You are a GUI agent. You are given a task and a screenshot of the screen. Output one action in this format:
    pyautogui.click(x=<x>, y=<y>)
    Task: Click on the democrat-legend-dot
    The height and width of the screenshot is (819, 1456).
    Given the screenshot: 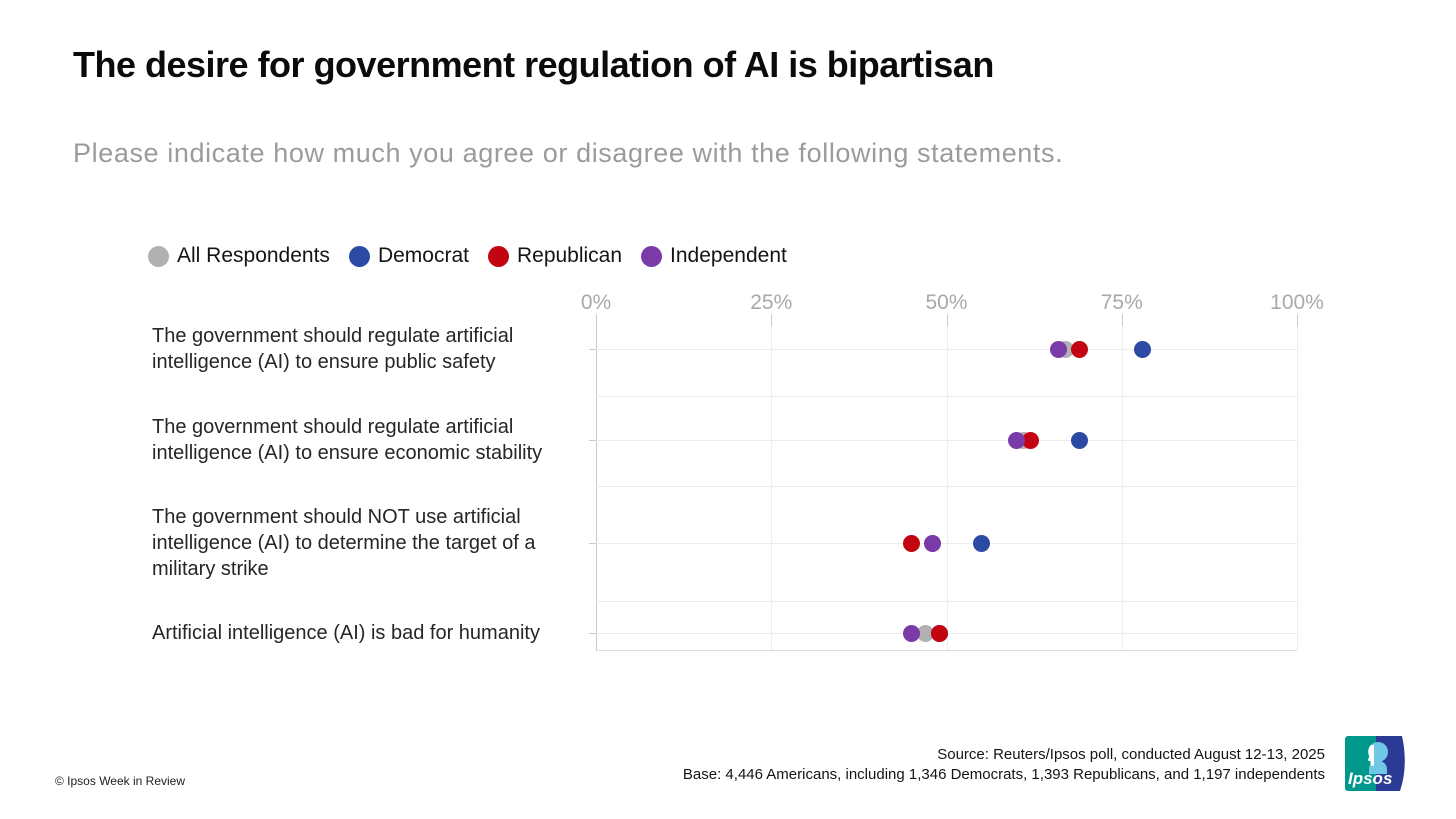 What is the action you would take?
    pyautogui.click(x=359, y=256)
    